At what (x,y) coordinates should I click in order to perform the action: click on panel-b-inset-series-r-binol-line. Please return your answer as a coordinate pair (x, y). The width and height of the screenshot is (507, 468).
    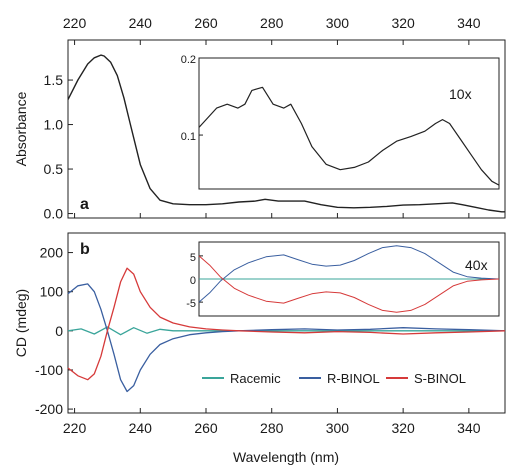
    Looking at the image, I should click on (349, 274).